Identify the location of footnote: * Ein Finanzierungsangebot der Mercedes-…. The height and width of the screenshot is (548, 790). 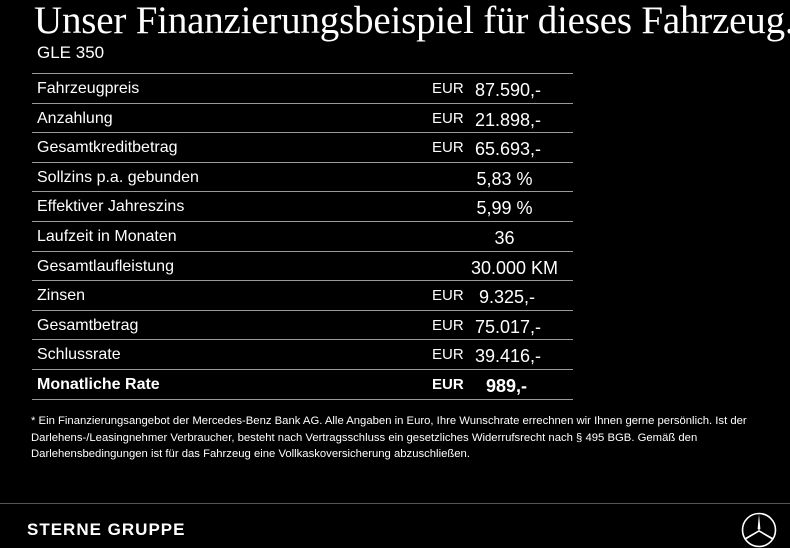
(389, 437).